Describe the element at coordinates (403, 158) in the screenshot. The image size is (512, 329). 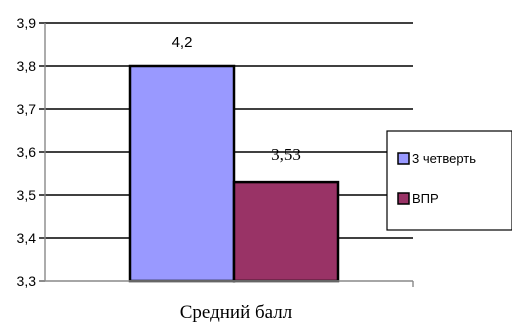
I see `legend-swatch-3-chetvert` at that location.